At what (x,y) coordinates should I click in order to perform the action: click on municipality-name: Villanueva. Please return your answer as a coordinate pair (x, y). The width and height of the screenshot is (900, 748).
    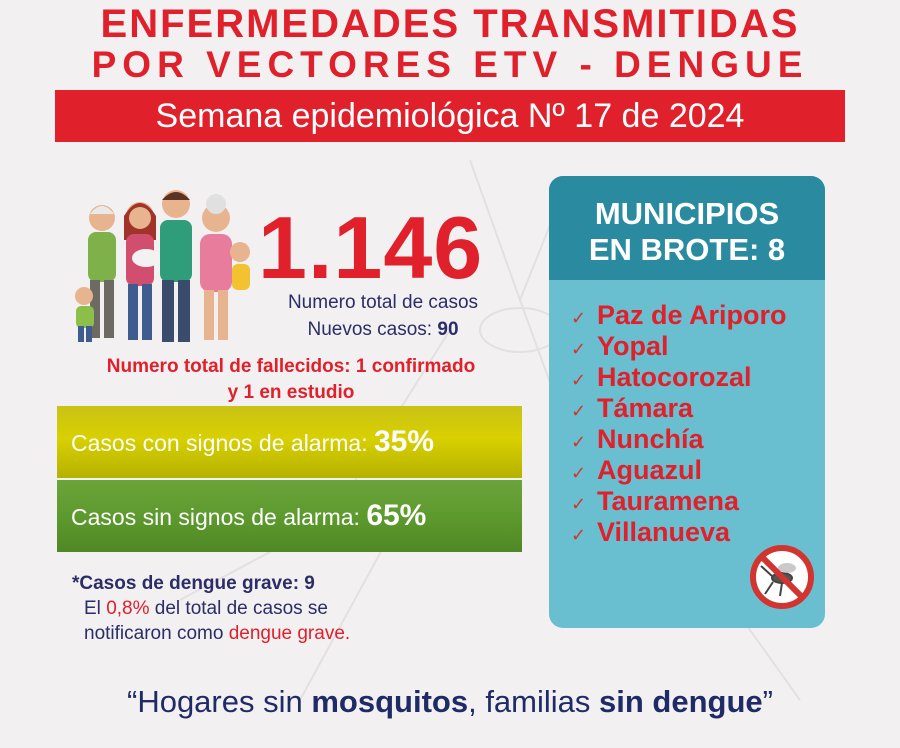
    Looking at the image, I should click on (664, 532).